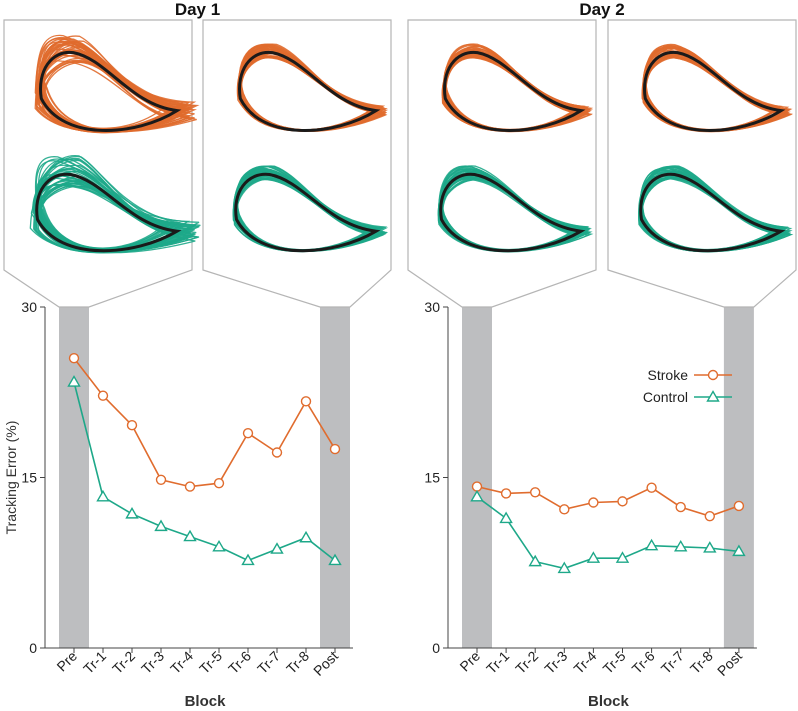  Describe the element at coordinates (197, 9) in the screenshot. I see `panel-title: Day 1` at that location.